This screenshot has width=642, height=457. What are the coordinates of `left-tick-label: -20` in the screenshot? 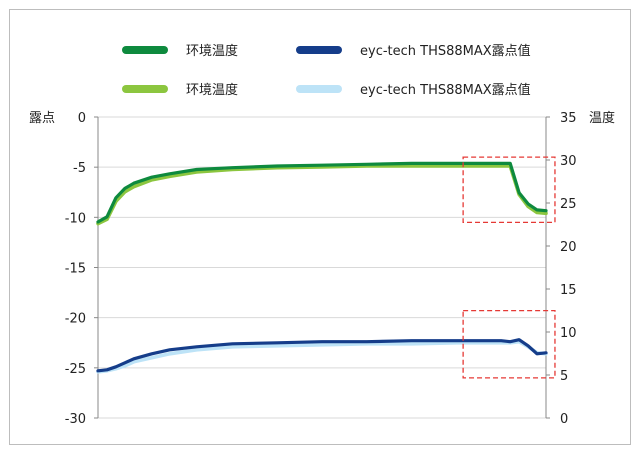 It's located at (75, 319).